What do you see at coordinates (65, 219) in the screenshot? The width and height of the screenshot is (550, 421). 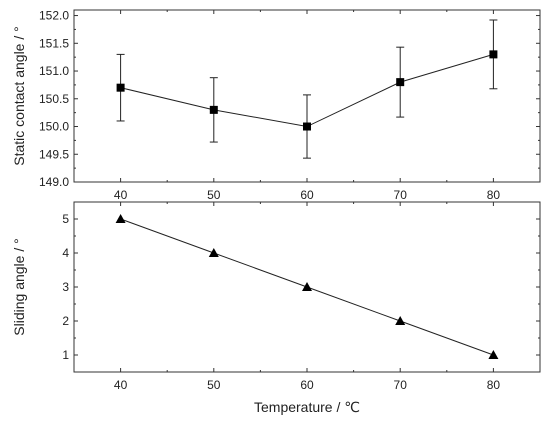 I see `y-tick-label: 5` at bounding box center [65, 219].